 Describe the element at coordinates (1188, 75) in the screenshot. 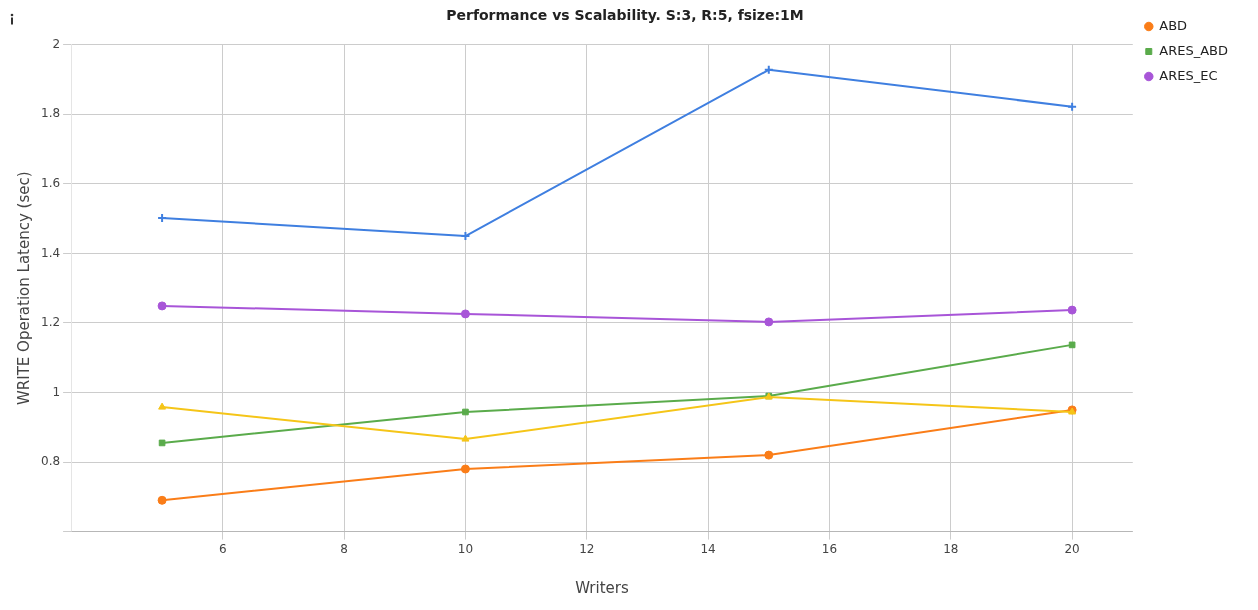

I see `legend-label: ARES_EC` at that location.